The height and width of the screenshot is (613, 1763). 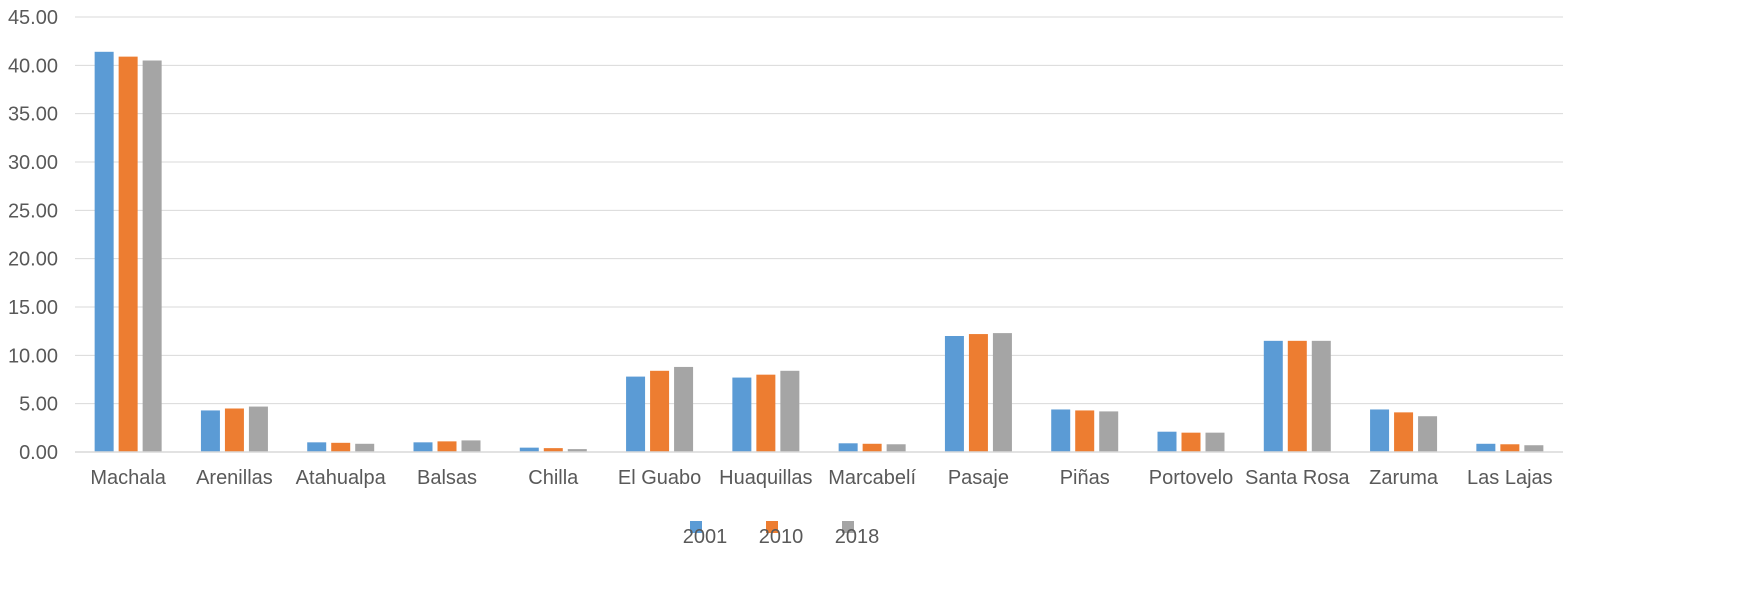 What do you see at coordinates (33, 211) in the screenshot?
I see `y-tick-label: 25.00` at bounding box center [33, 211].